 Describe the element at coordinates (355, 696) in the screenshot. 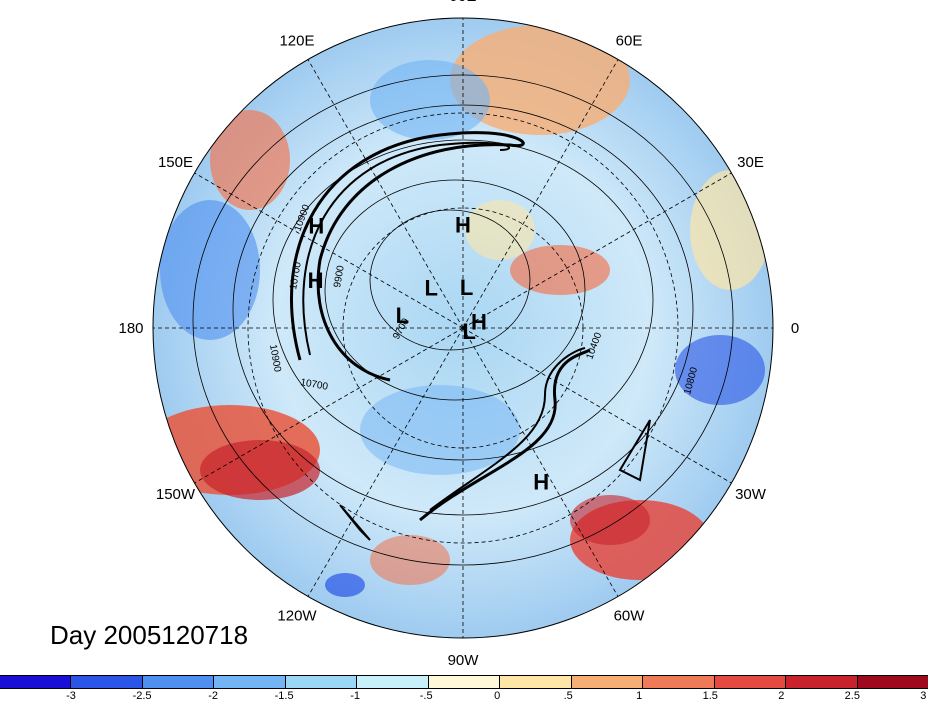

I see `colorbar-tick-label: -1` at that location.